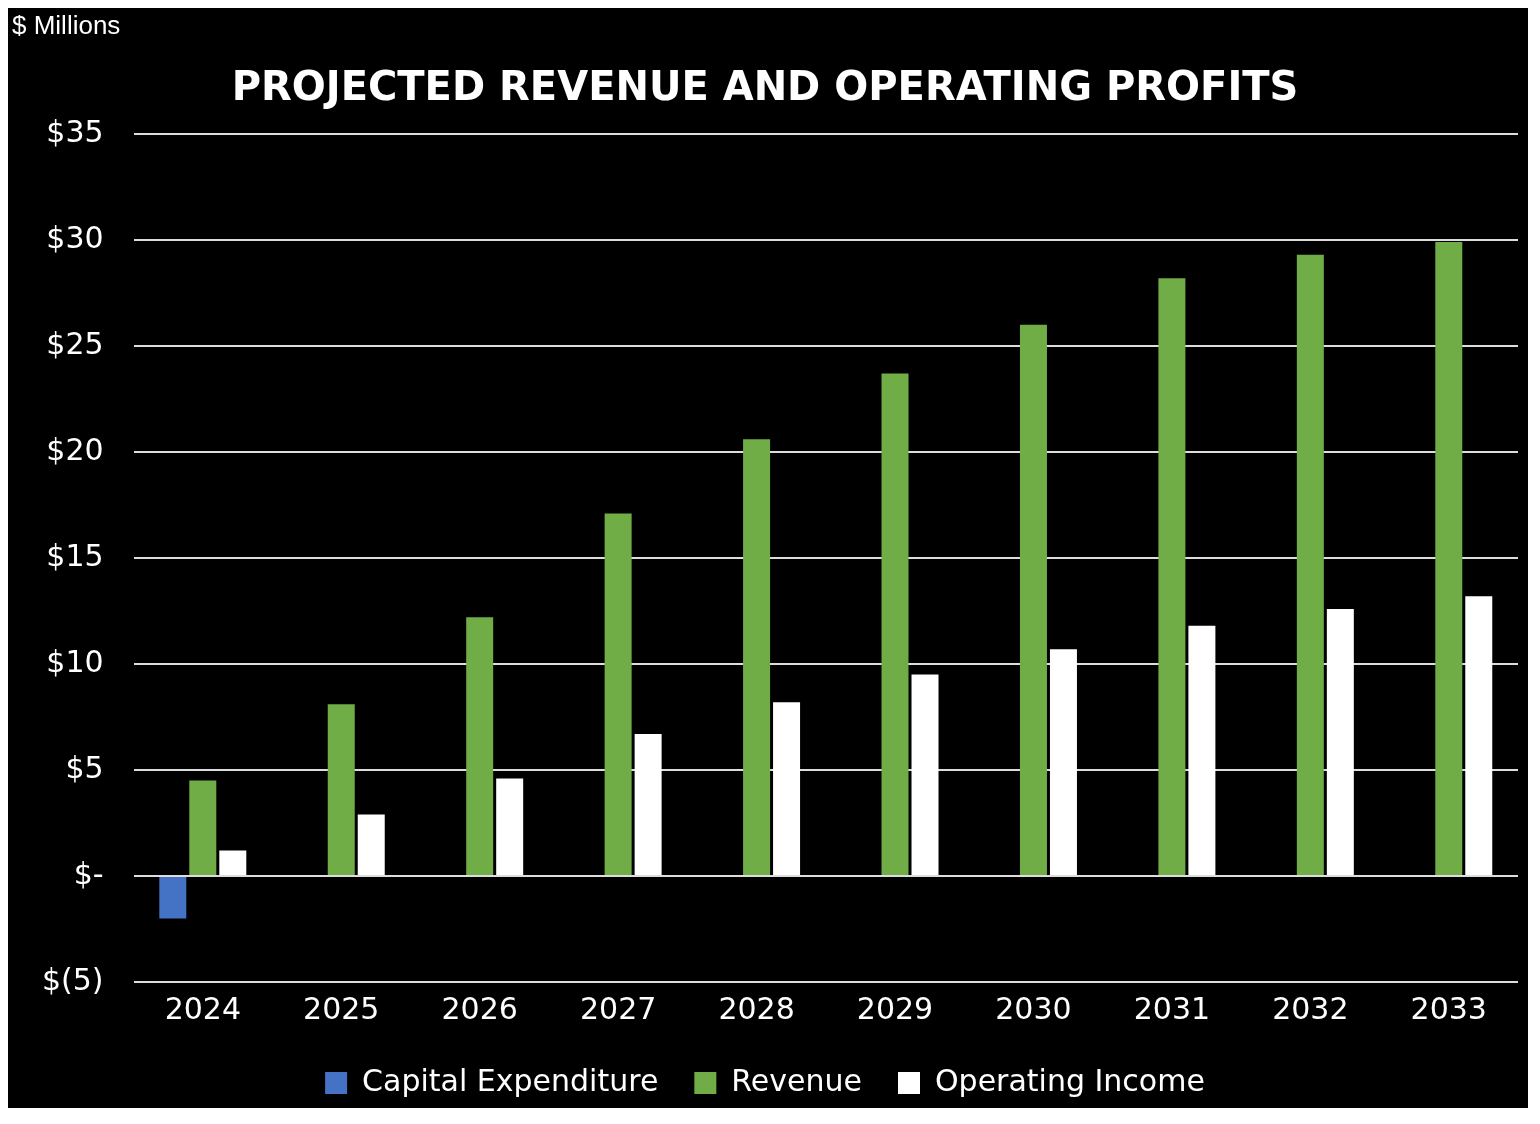  Describe the element at coordinates (1033, 1008) in the screenshot. I see `x-tick-label: 2030` at that location.